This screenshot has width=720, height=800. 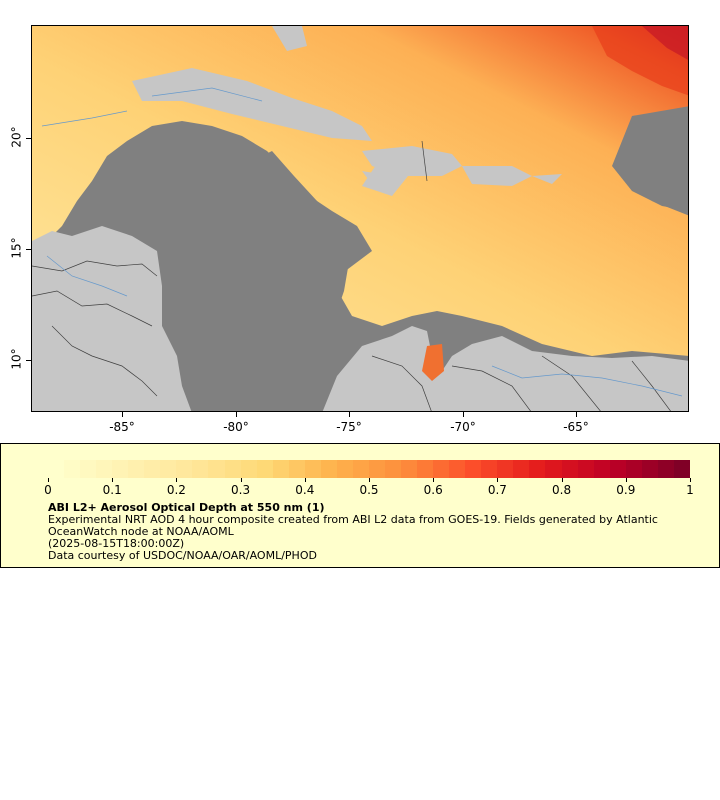 I want to click on gulf-no-data, so click(x=250, y=281).